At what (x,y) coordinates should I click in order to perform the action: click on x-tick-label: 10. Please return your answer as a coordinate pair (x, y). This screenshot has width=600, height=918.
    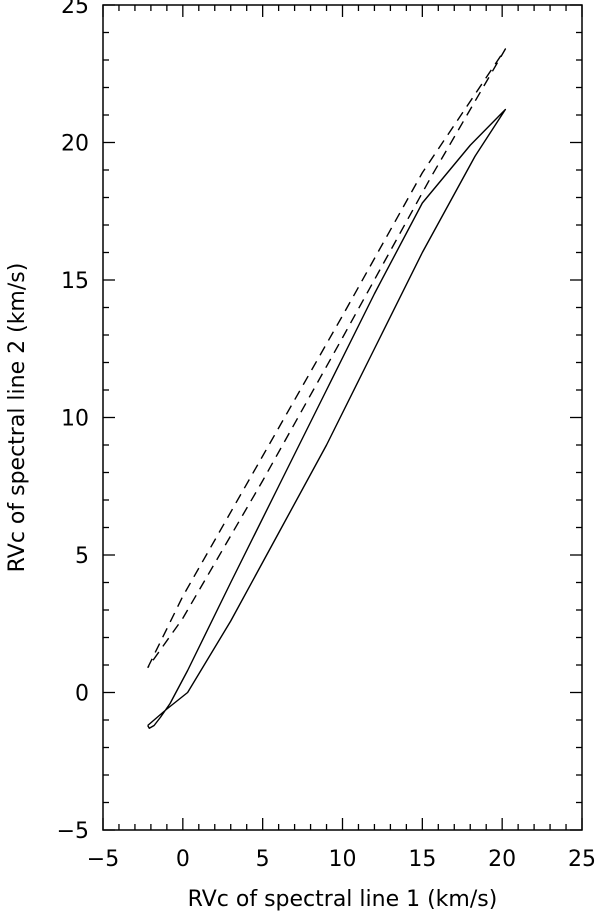
    Looking at the image, I should click on (343, 859).